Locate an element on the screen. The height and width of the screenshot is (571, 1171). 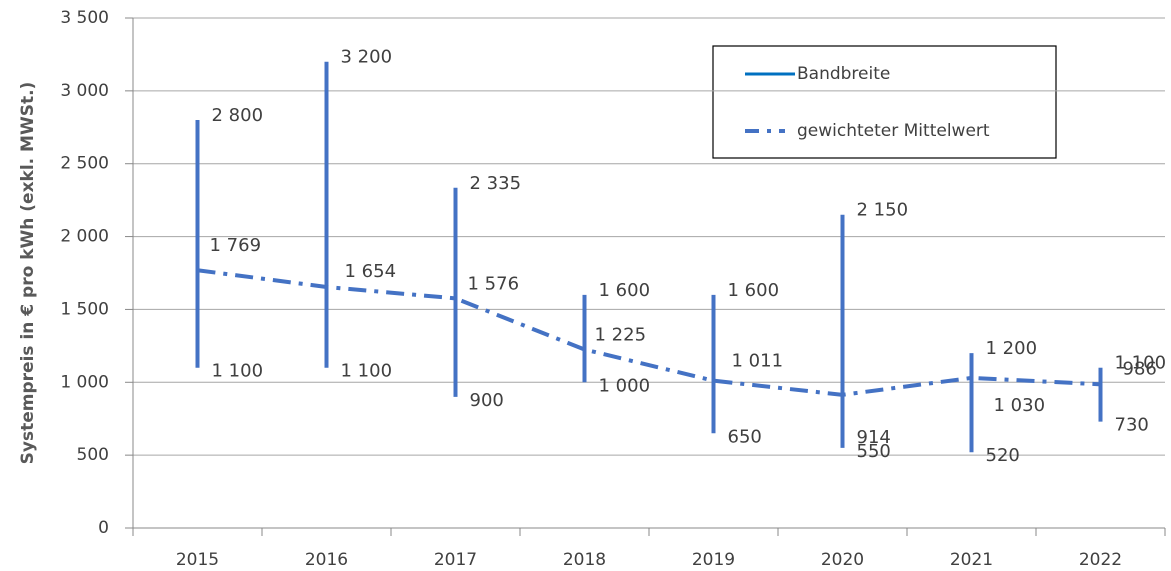
legend-box is located at coordinates (884, 102).